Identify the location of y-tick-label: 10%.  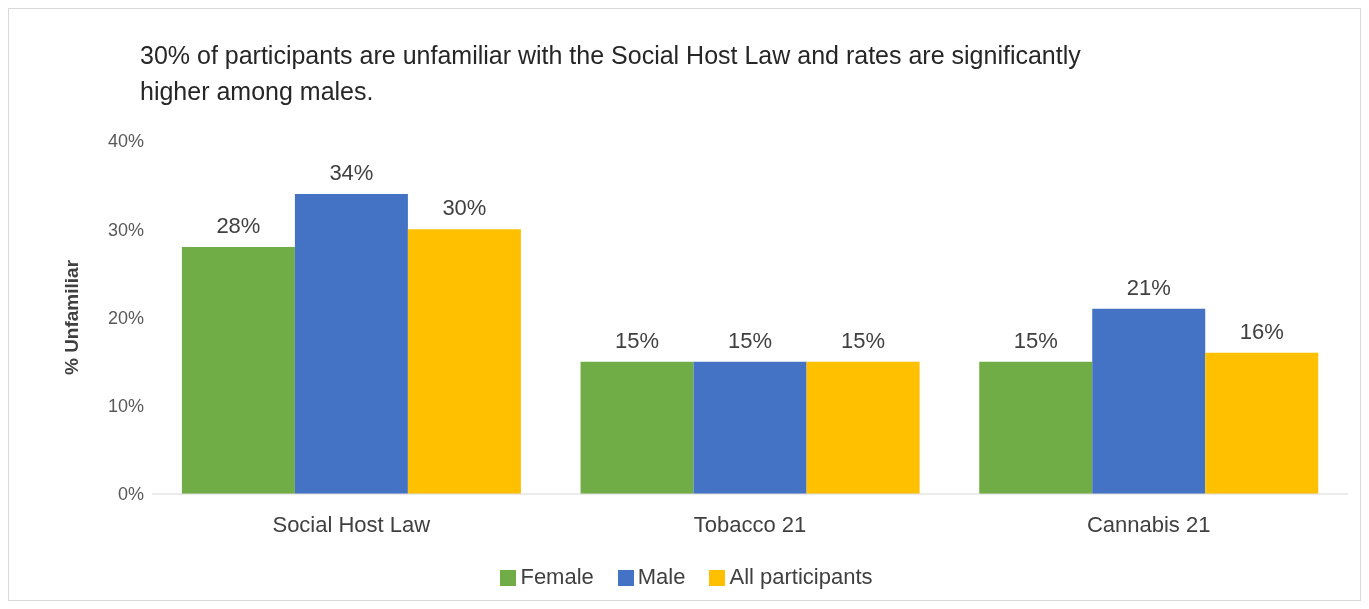
(125, 406).